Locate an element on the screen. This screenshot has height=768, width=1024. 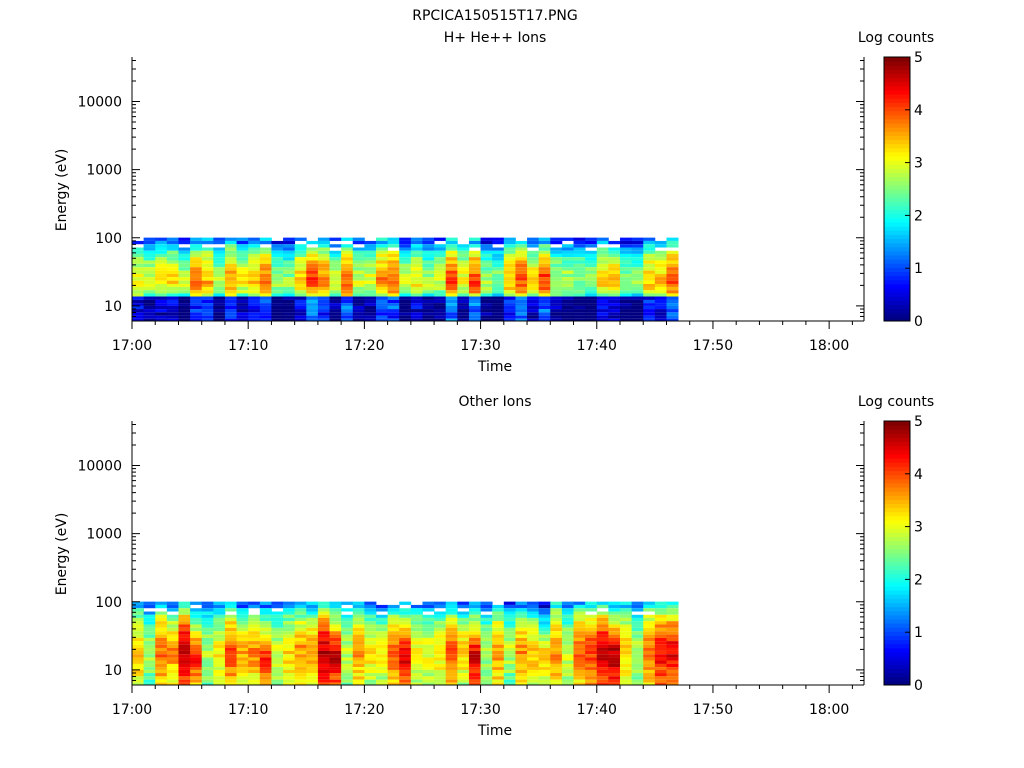
x-tick-label: 17:20 is located at coordinates (364, 710).